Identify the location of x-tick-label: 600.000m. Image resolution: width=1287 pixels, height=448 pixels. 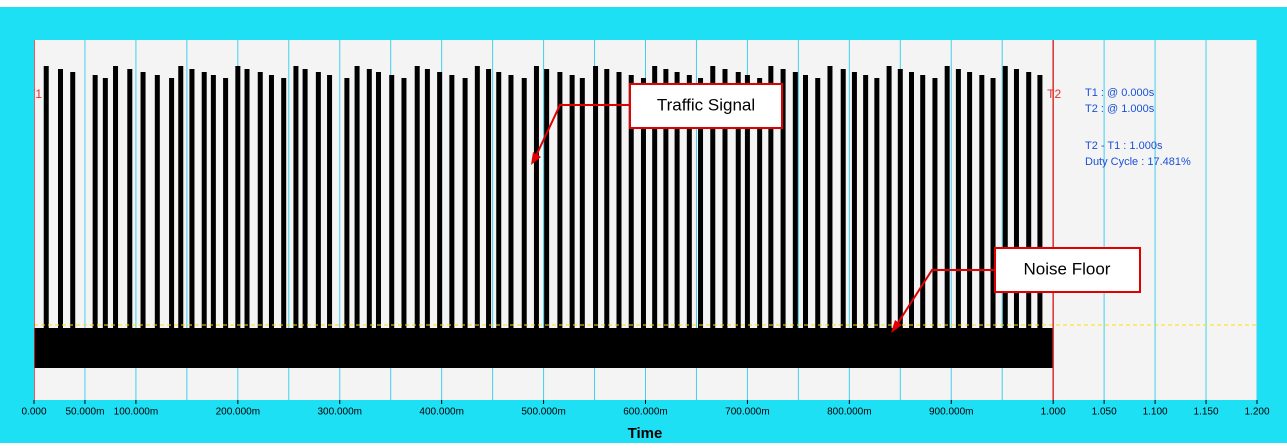
(645, 412).